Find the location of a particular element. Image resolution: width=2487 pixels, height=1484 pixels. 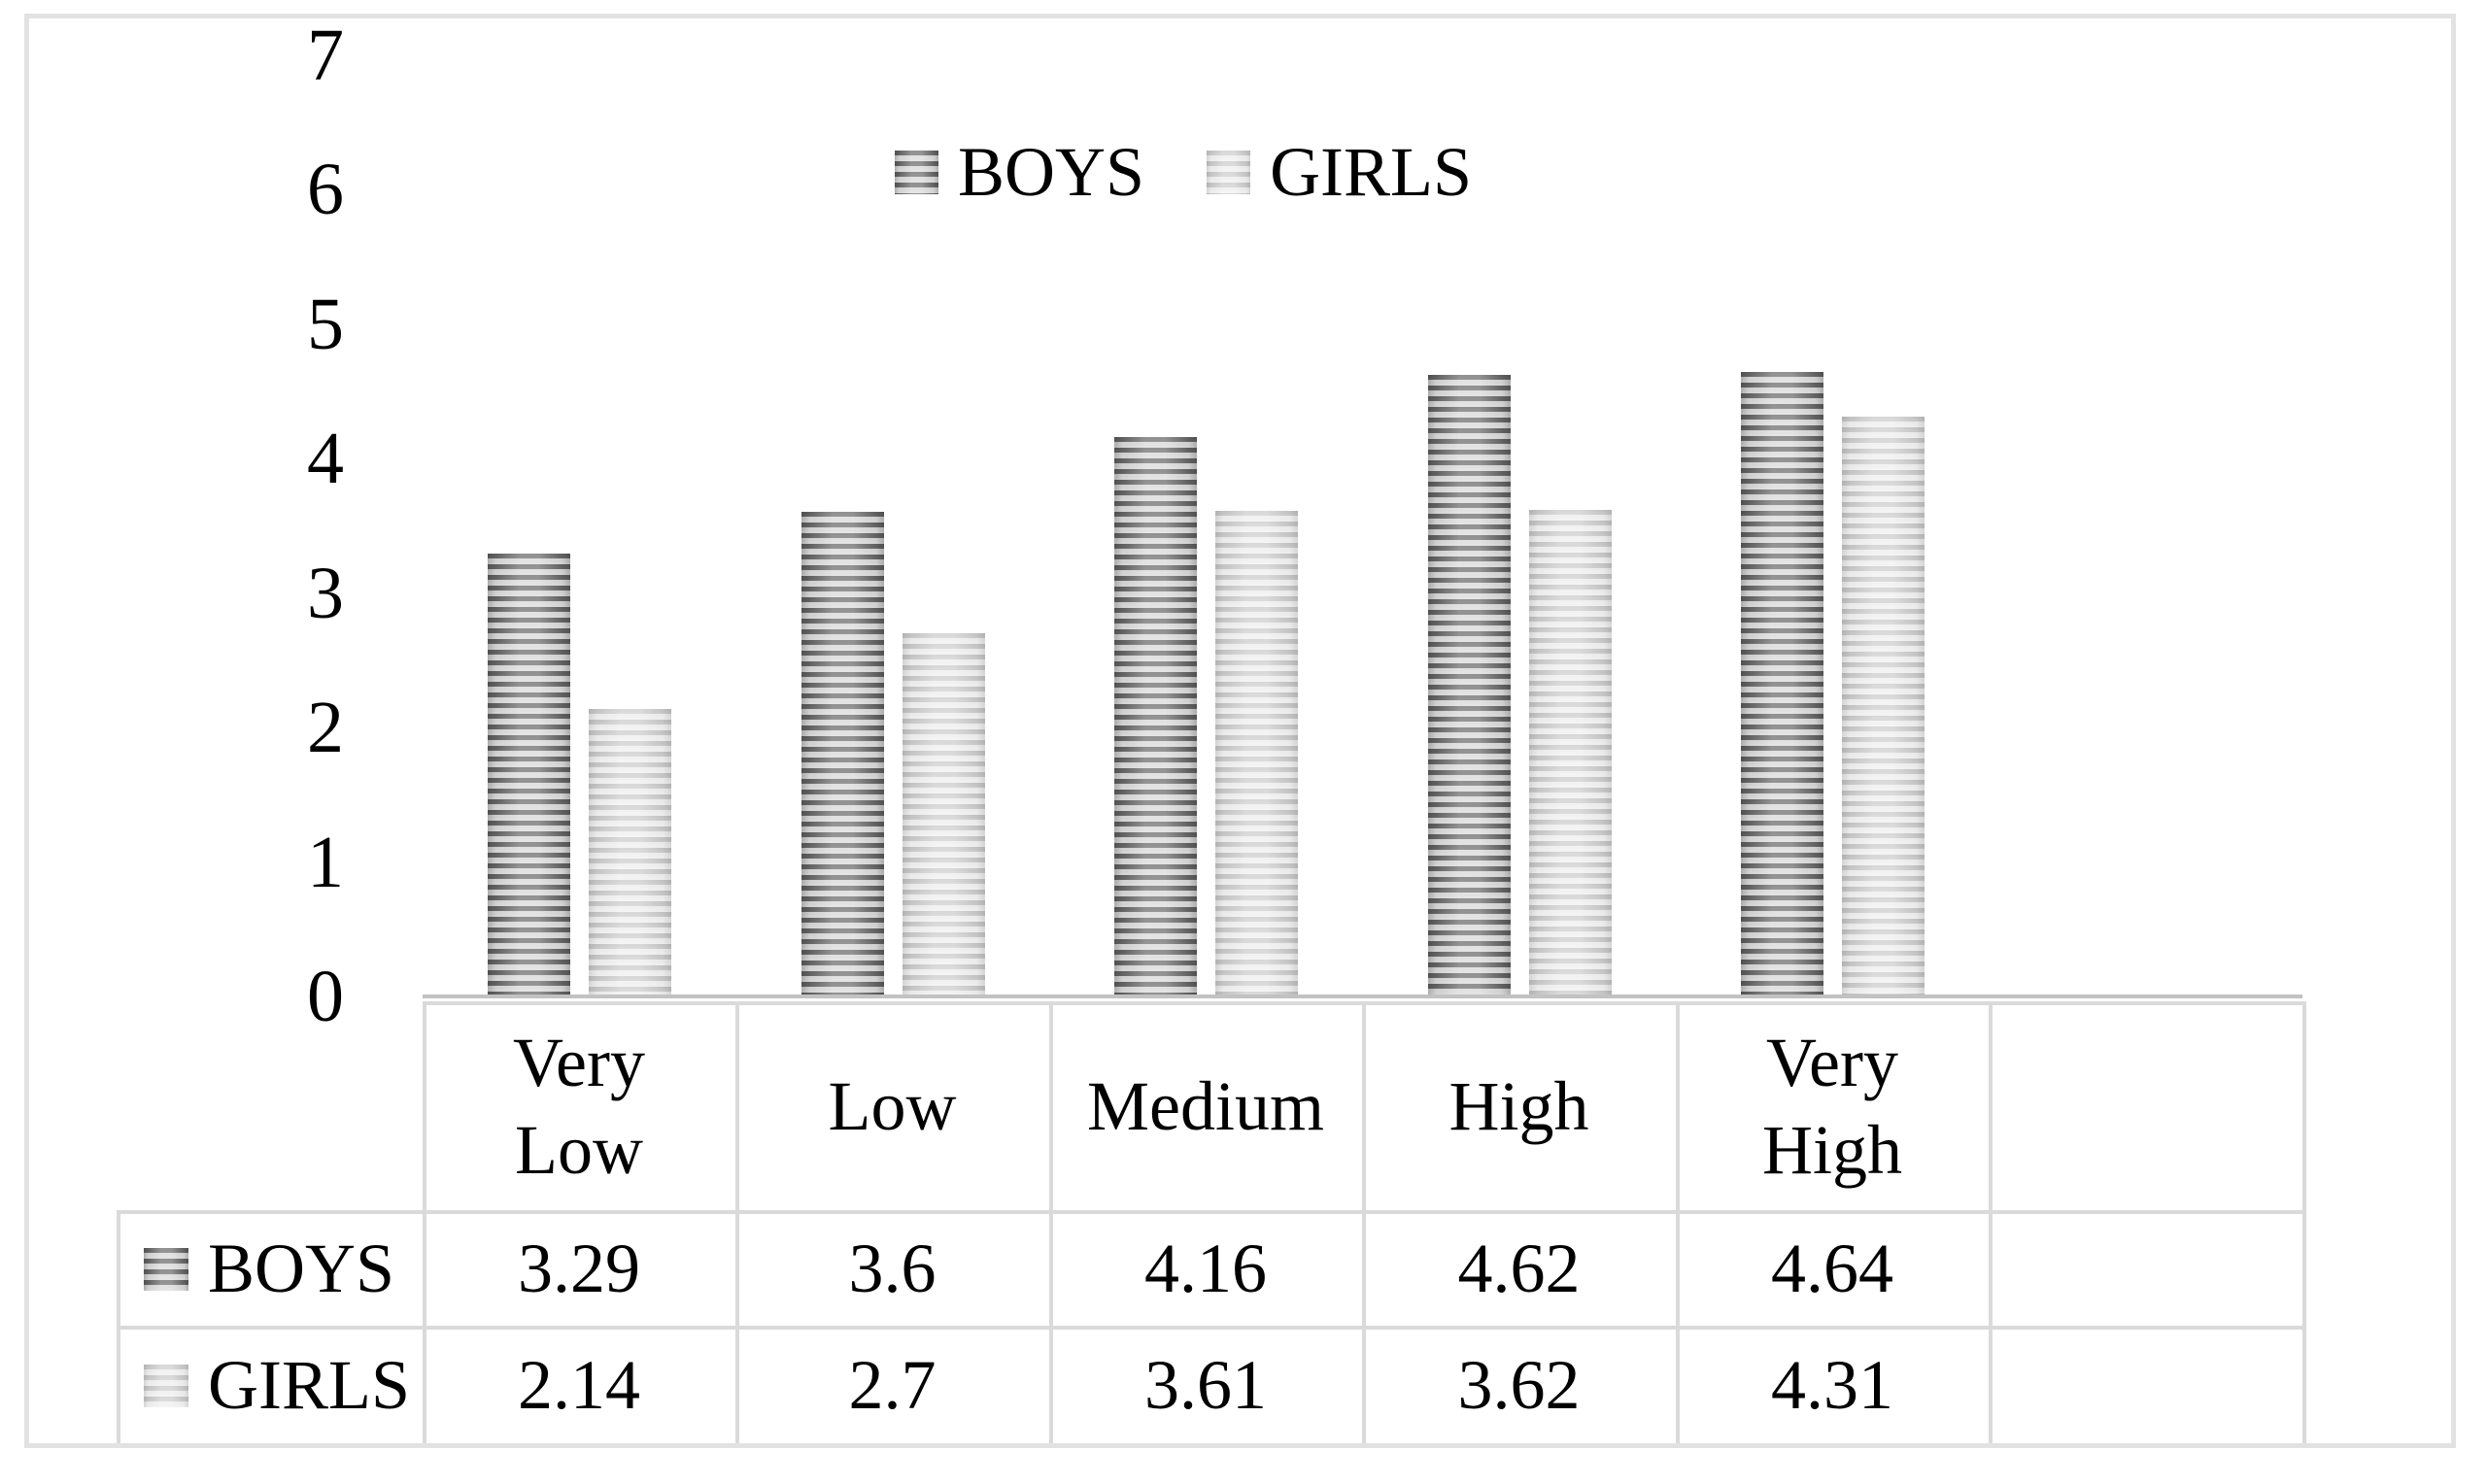

bar-girls-high is located at coordinates (1570, 753).